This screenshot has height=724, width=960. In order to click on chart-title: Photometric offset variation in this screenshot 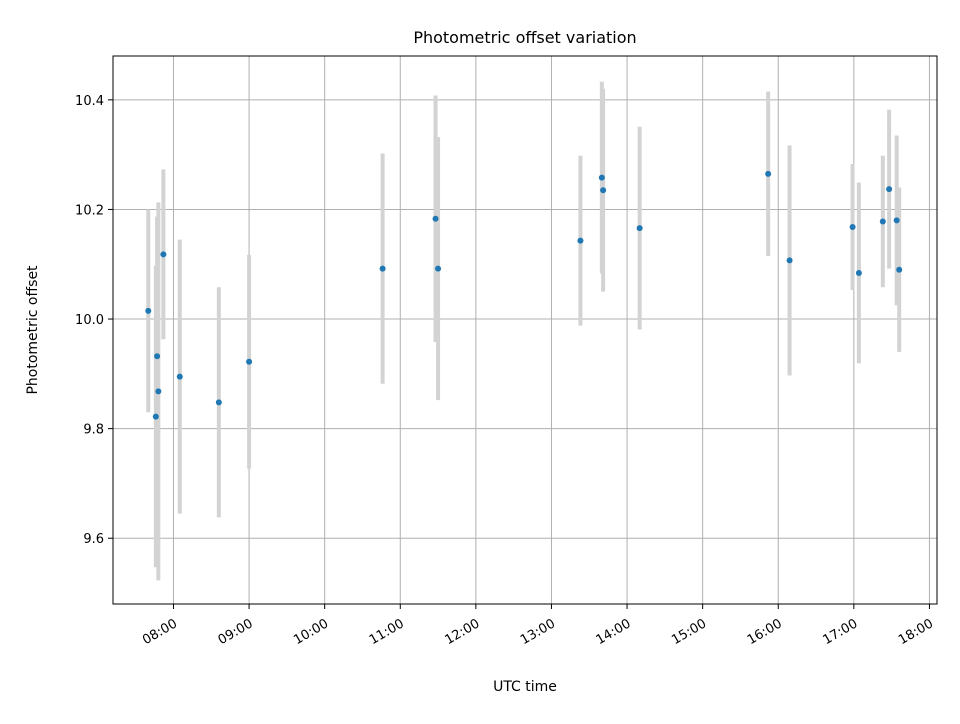, I will do `click(524, 37)`.